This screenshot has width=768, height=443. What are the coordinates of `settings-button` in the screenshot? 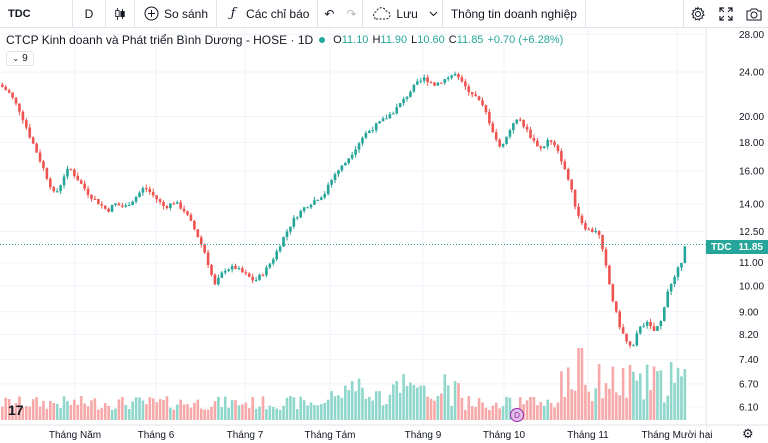 It's located at (698, 14).